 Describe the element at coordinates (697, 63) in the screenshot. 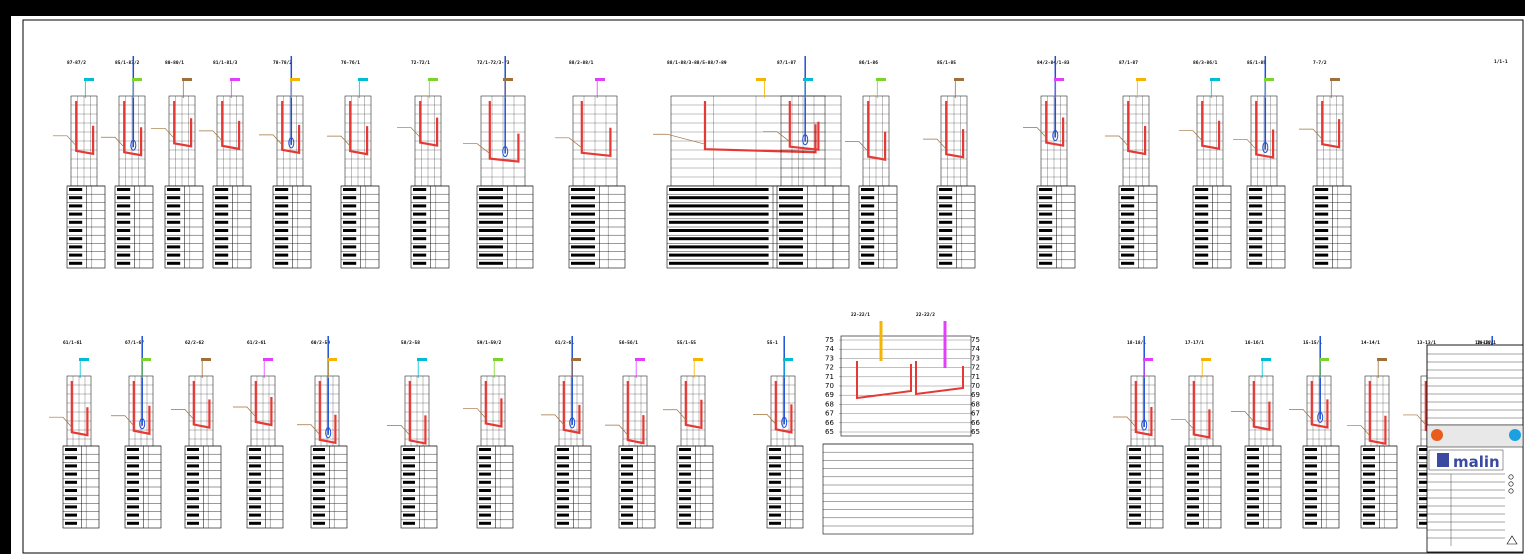

I see `row1-profile-label: 88/1-88/3-88/5-88/7-89` at that location.